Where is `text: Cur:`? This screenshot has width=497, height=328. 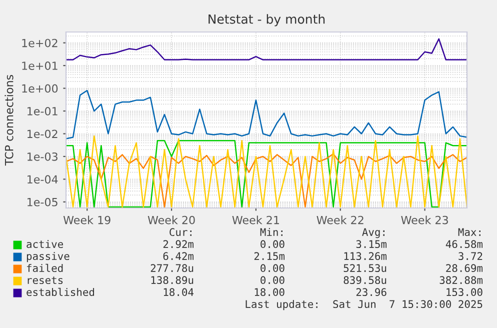
text: Cur: is located at coordinates (181, 232).